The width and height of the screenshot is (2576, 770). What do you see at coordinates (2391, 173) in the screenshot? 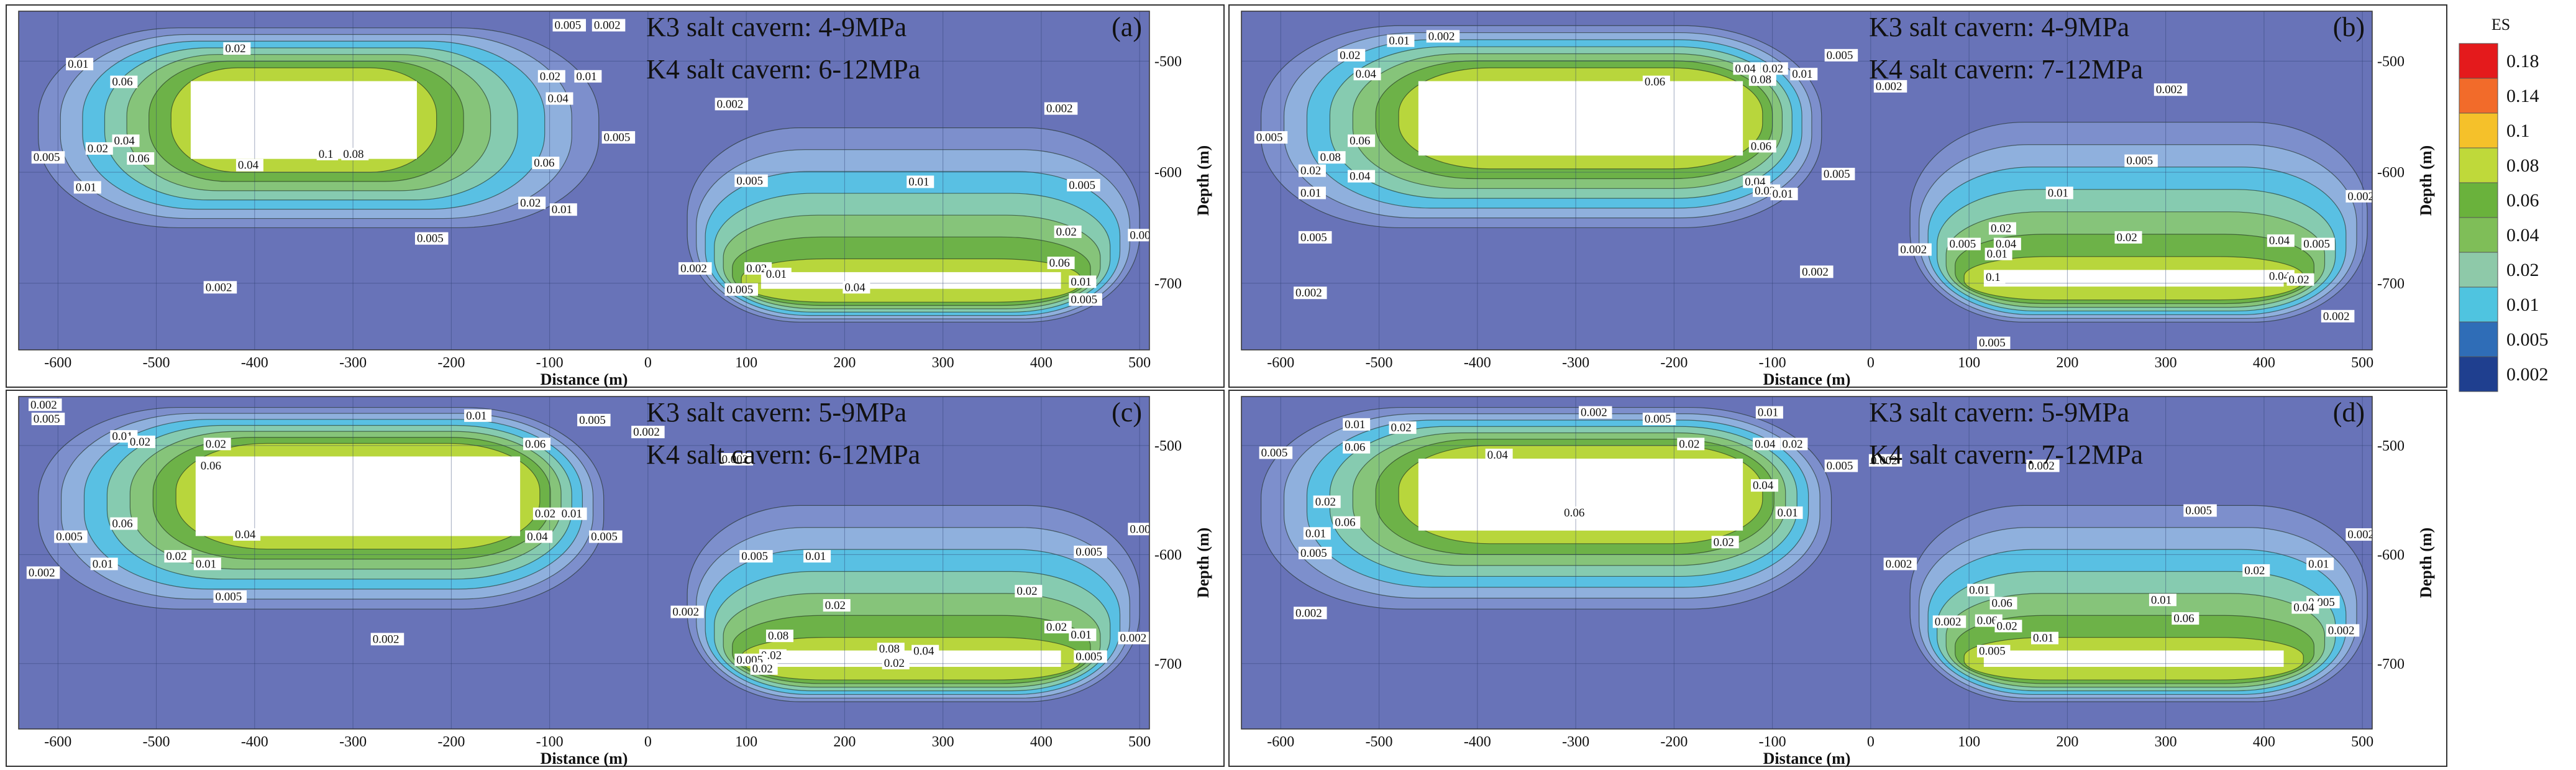
I see `y-tick-label: -600` at bounding box center [2391, 173].